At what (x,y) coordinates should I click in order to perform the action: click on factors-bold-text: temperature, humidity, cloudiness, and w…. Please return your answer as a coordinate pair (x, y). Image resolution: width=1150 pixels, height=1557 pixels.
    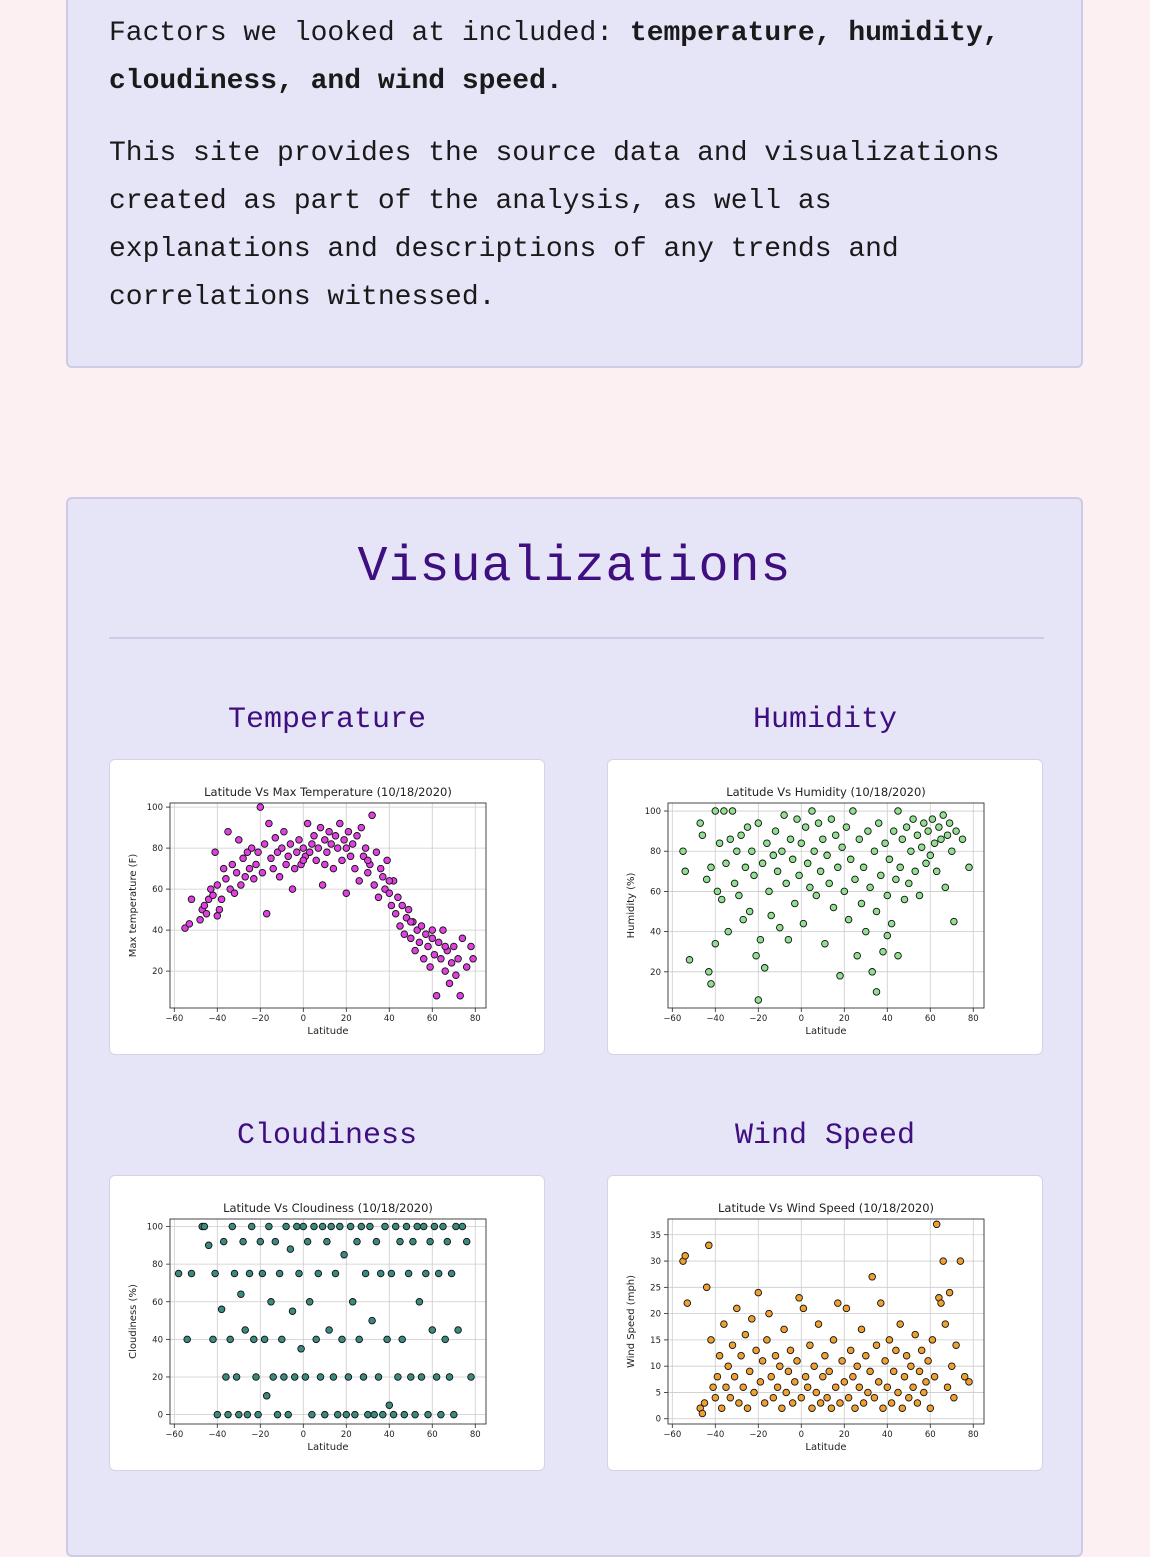
    Looking at the image, I should click on (554, 57).